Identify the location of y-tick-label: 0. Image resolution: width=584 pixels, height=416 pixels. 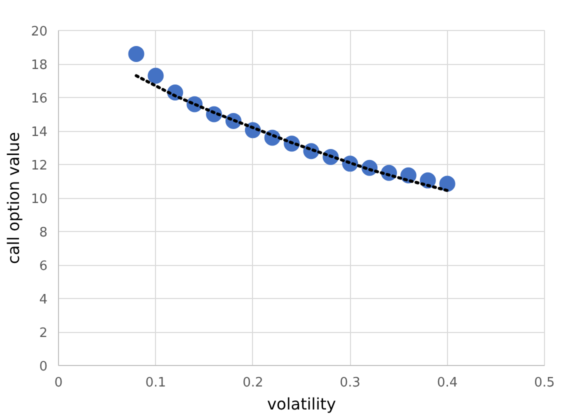
(43, 367).